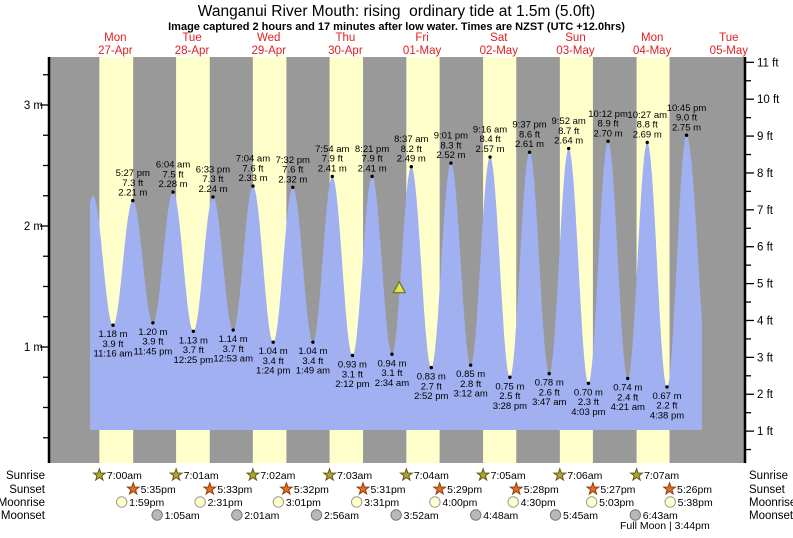 This screenshot has width=793, height=538. I want to click on high-tide-label: 6:04 am7.5 ft2.28 m, so click(173, 177).